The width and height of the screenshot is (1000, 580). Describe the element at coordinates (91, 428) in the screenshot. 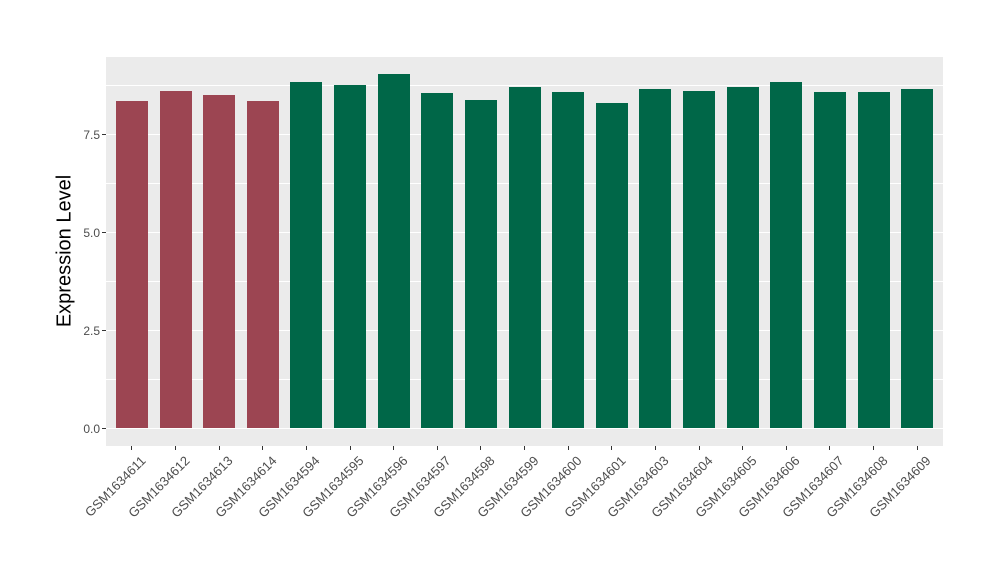

I see `y-tick-label: 0.0` at that location.